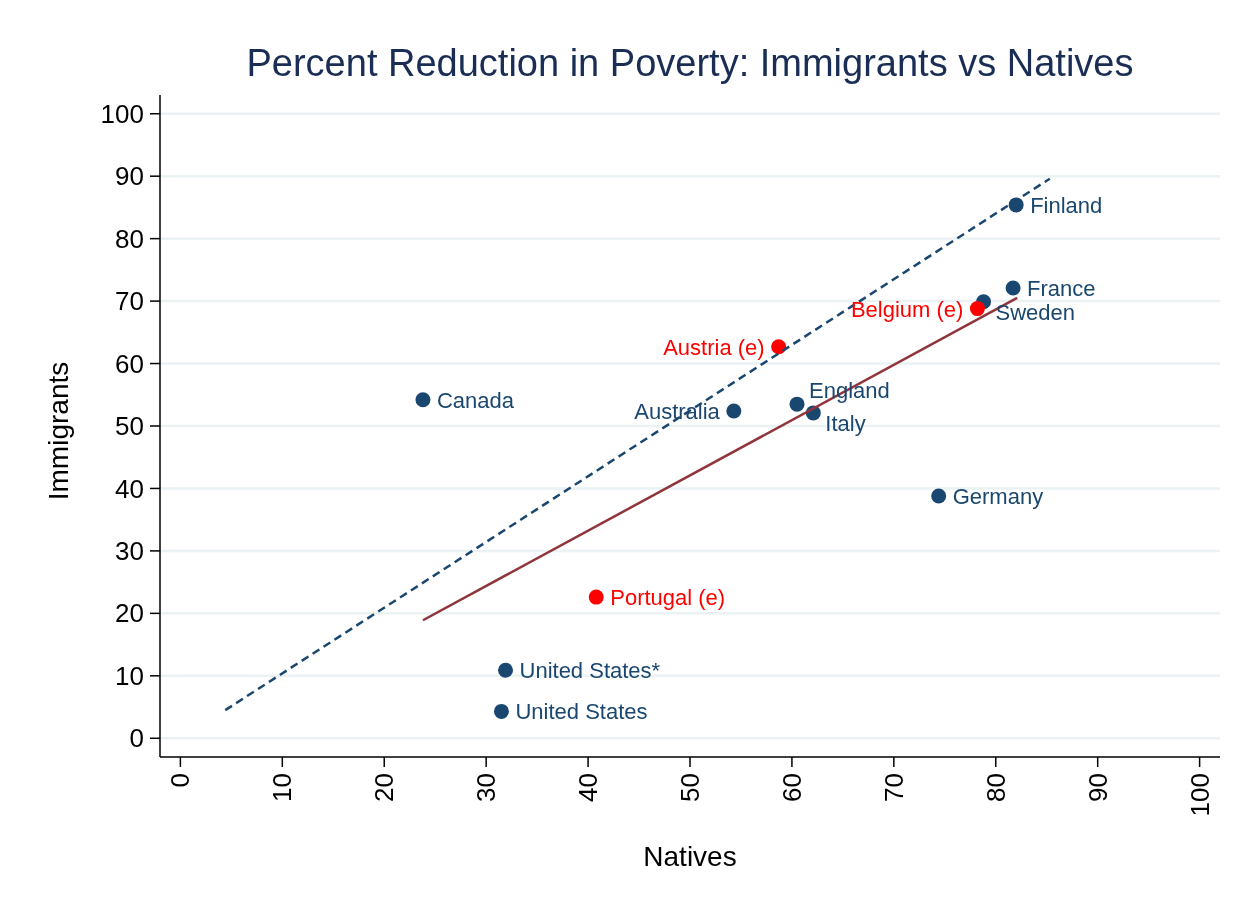  What do you see at coordinates (690, 856) in the screenshot?
I see `x-axis-title: Natives` at bounding box center [690, 856].